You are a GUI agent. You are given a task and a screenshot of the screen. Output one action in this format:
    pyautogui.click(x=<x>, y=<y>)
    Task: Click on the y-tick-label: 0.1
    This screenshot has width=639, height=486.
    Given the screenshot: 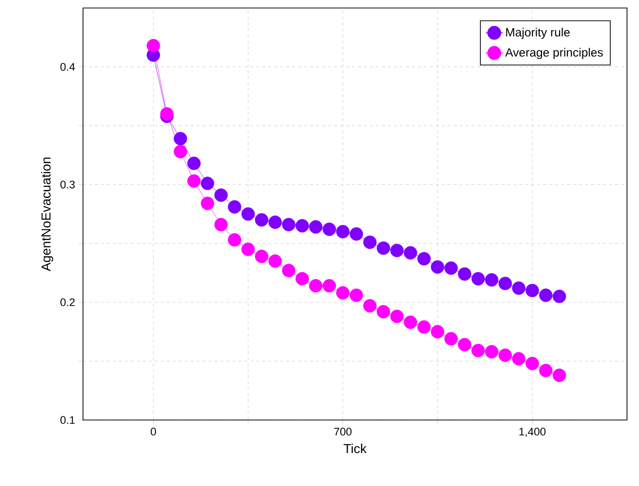 What is the action you would take?
    pyautogui.click(x=67, y=420)
    